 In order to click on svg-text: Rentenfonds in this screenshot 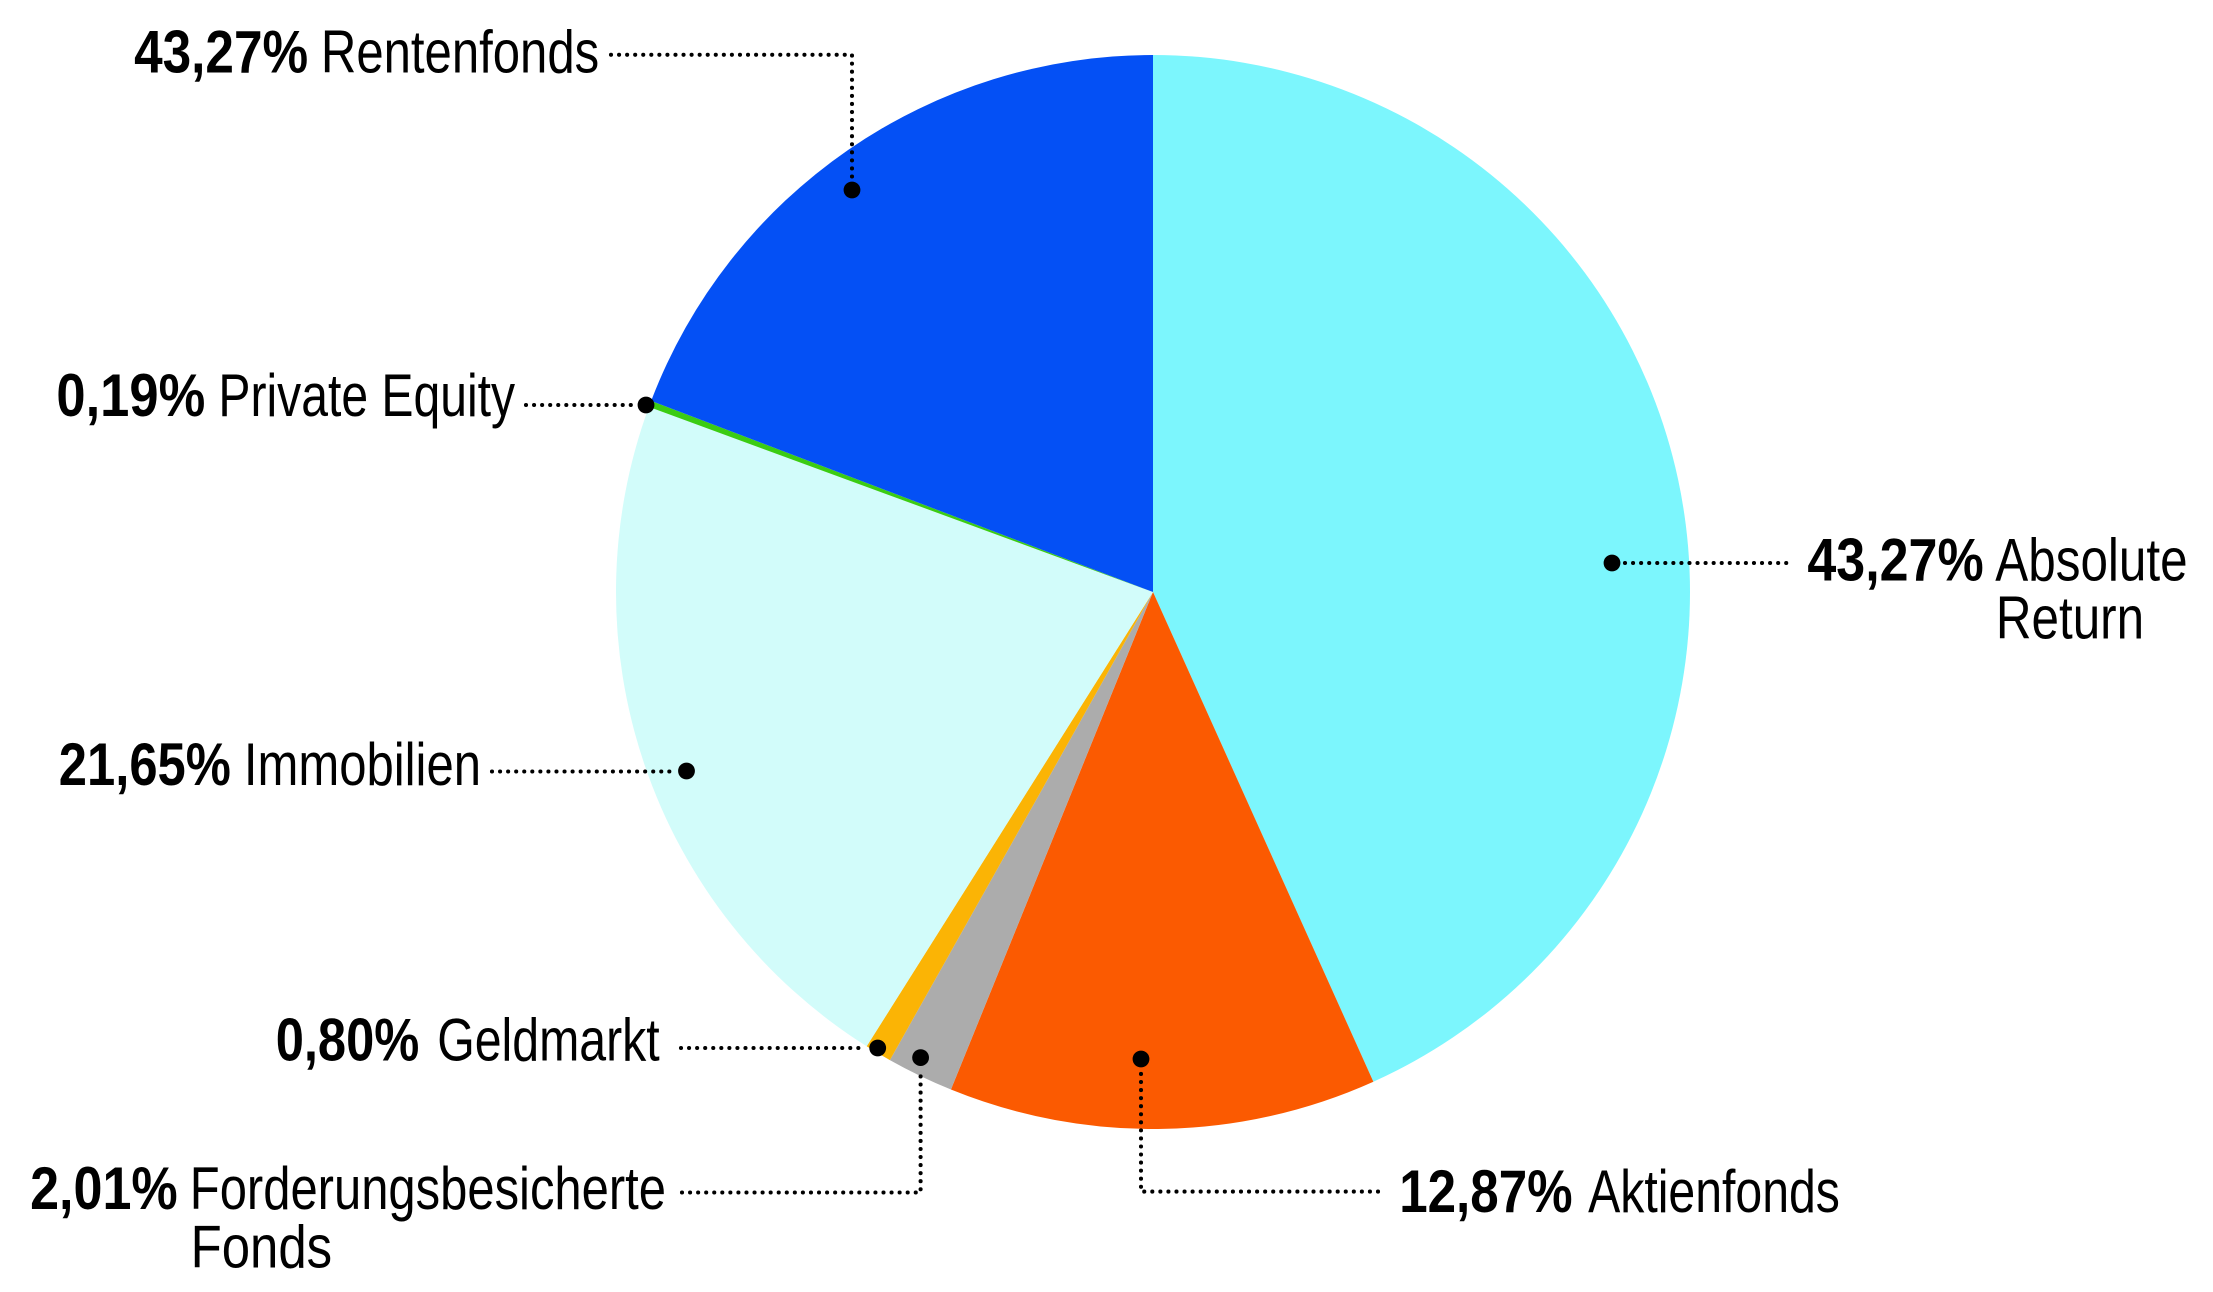, I will do `click(460, 51)`.